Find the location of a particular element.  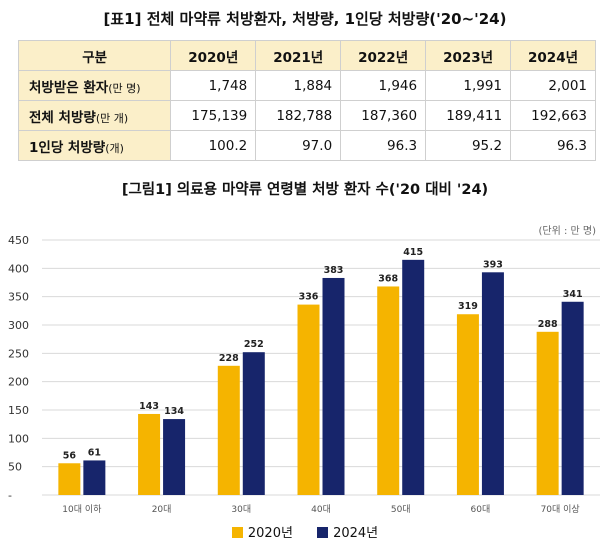

row-label: 처방받은 환자(만 명) is located at coordinates (94, 85).